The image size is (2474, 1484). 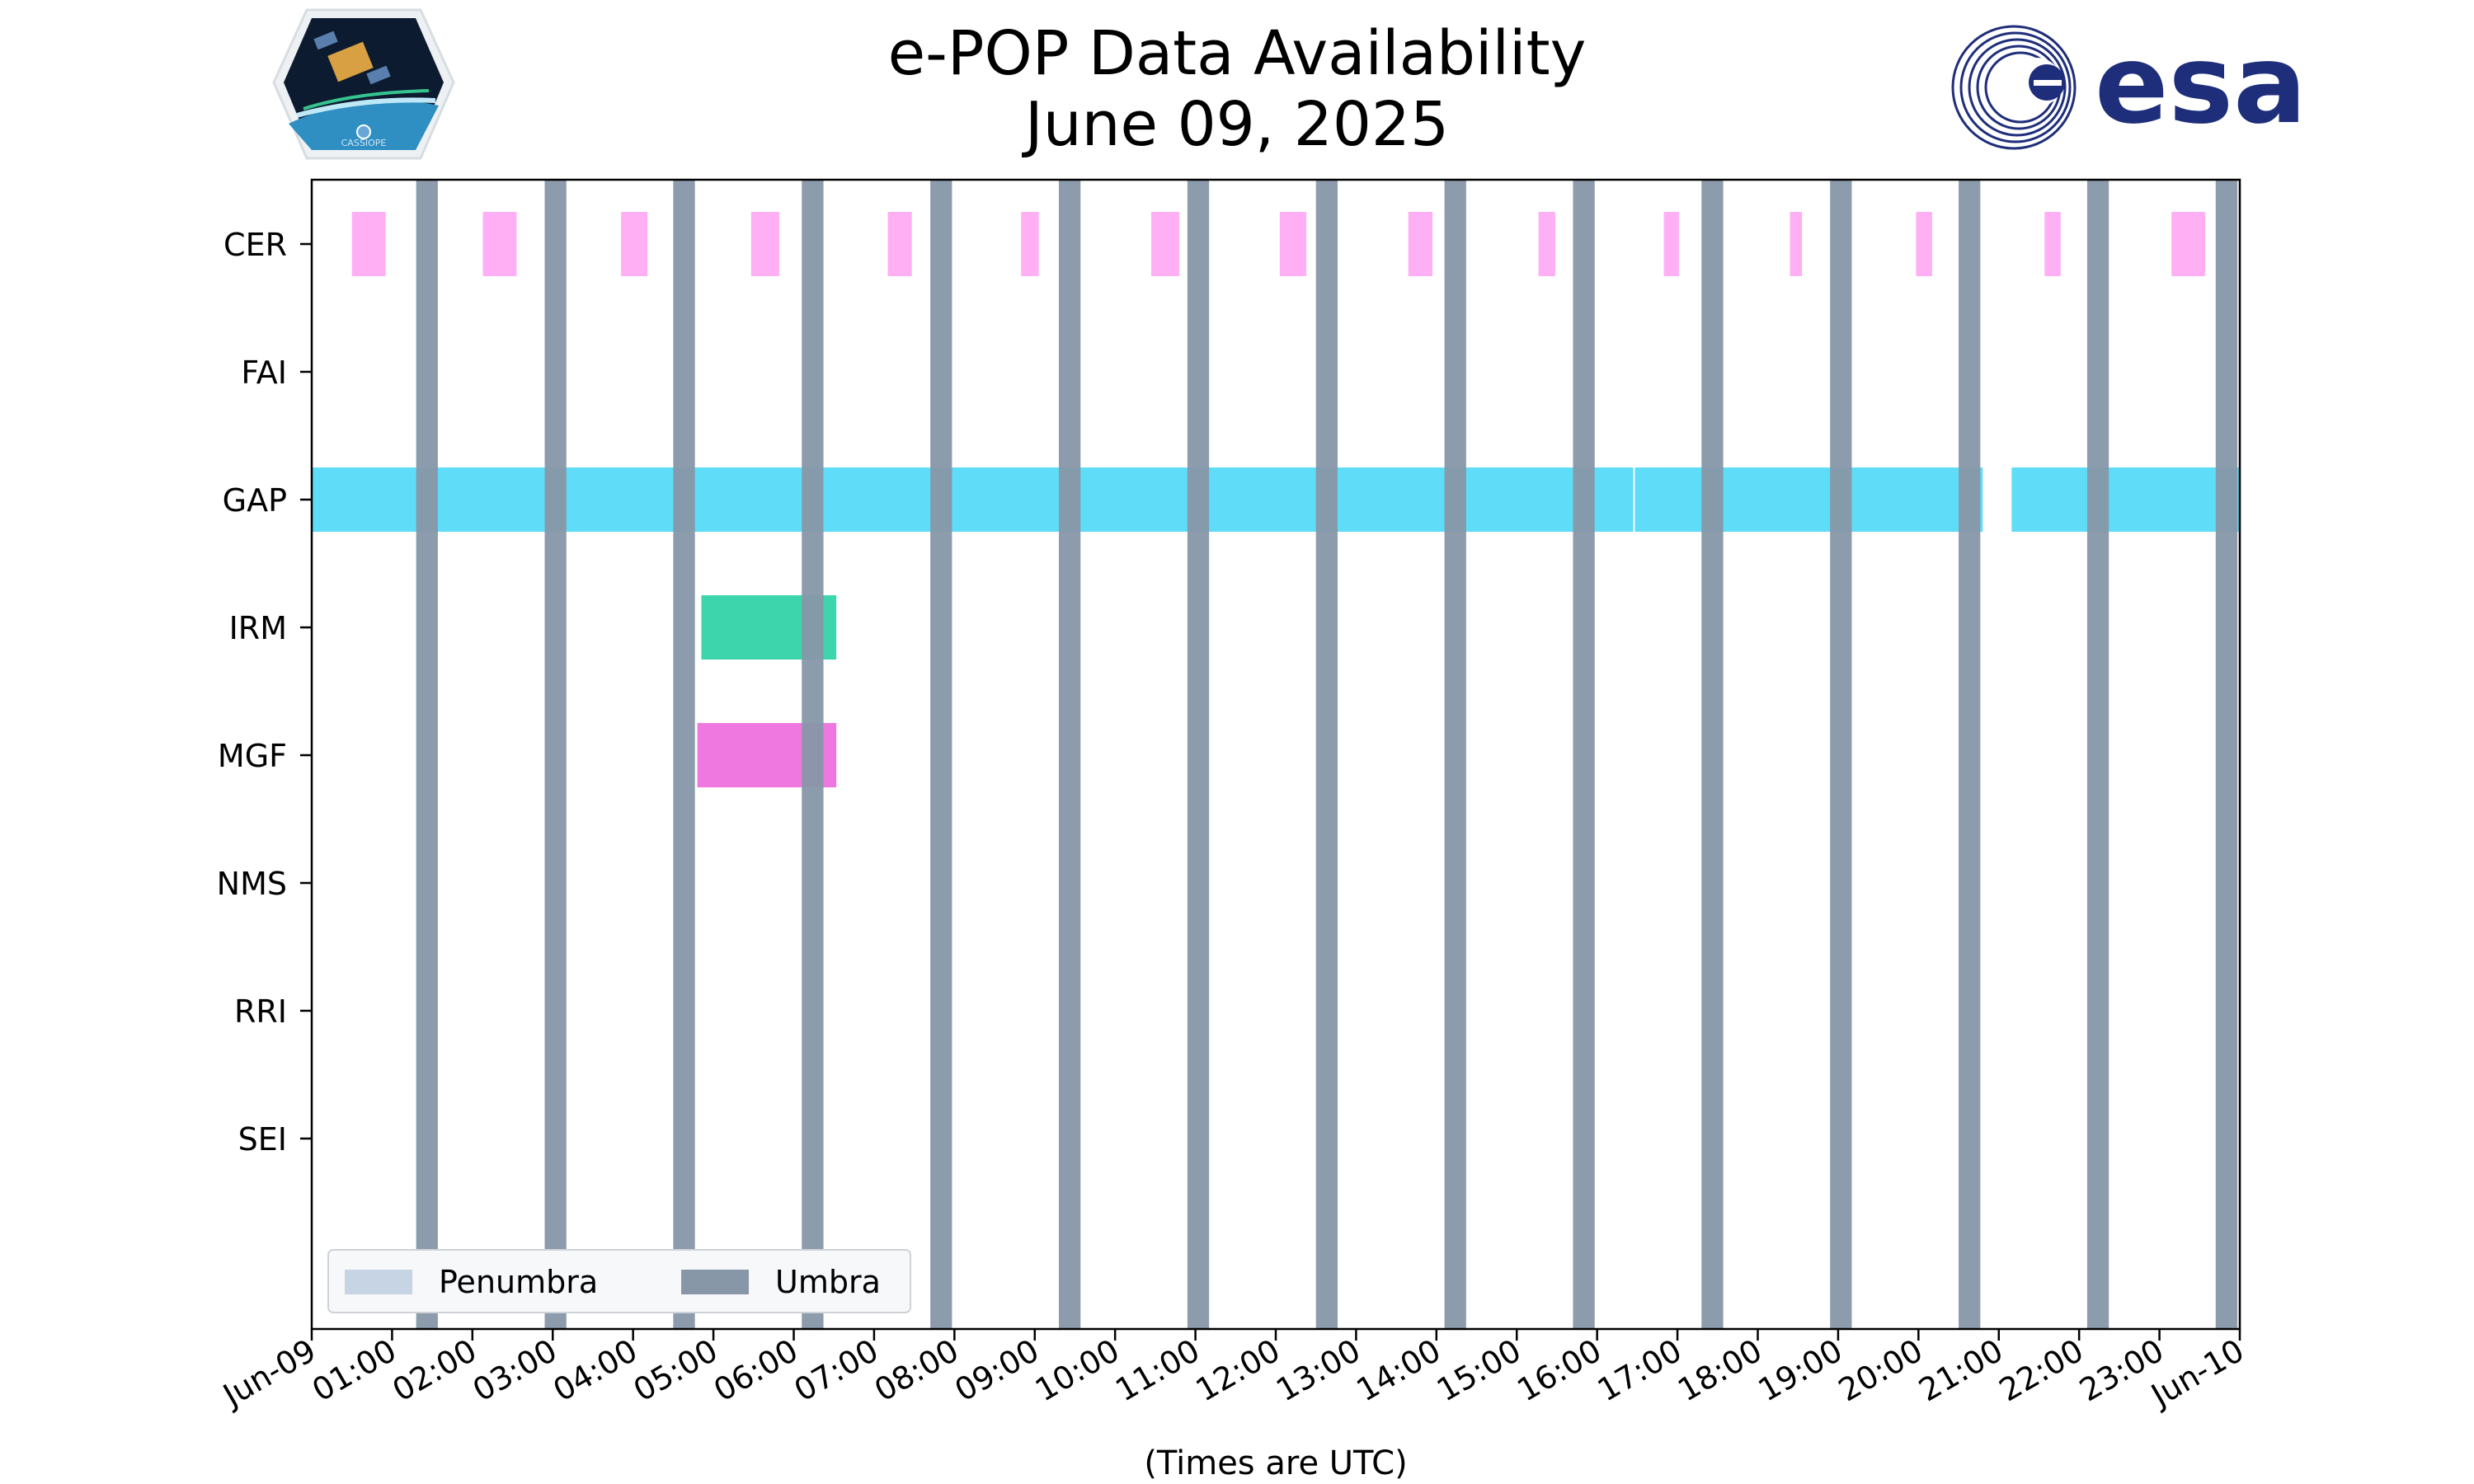 What do you see at coordinates (354, 1370) in the screenshot?
I see `x-tick-label: 01:00` at bounding box center [354, 1370].